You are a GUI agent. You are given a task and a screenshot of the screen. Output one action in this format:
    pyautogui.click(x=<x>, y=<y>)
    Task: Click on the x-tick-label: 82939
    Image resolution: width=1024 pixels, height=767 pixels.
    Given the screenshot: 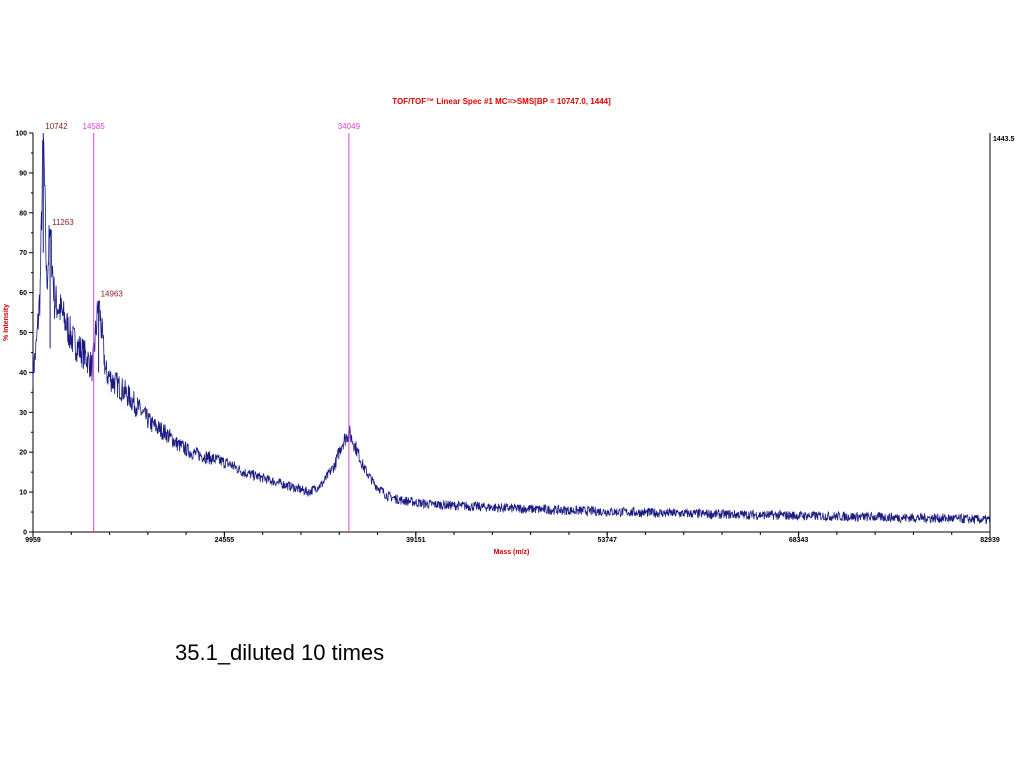 What is the action you would take?
    pyautogui.click(x=990, y=540)
    